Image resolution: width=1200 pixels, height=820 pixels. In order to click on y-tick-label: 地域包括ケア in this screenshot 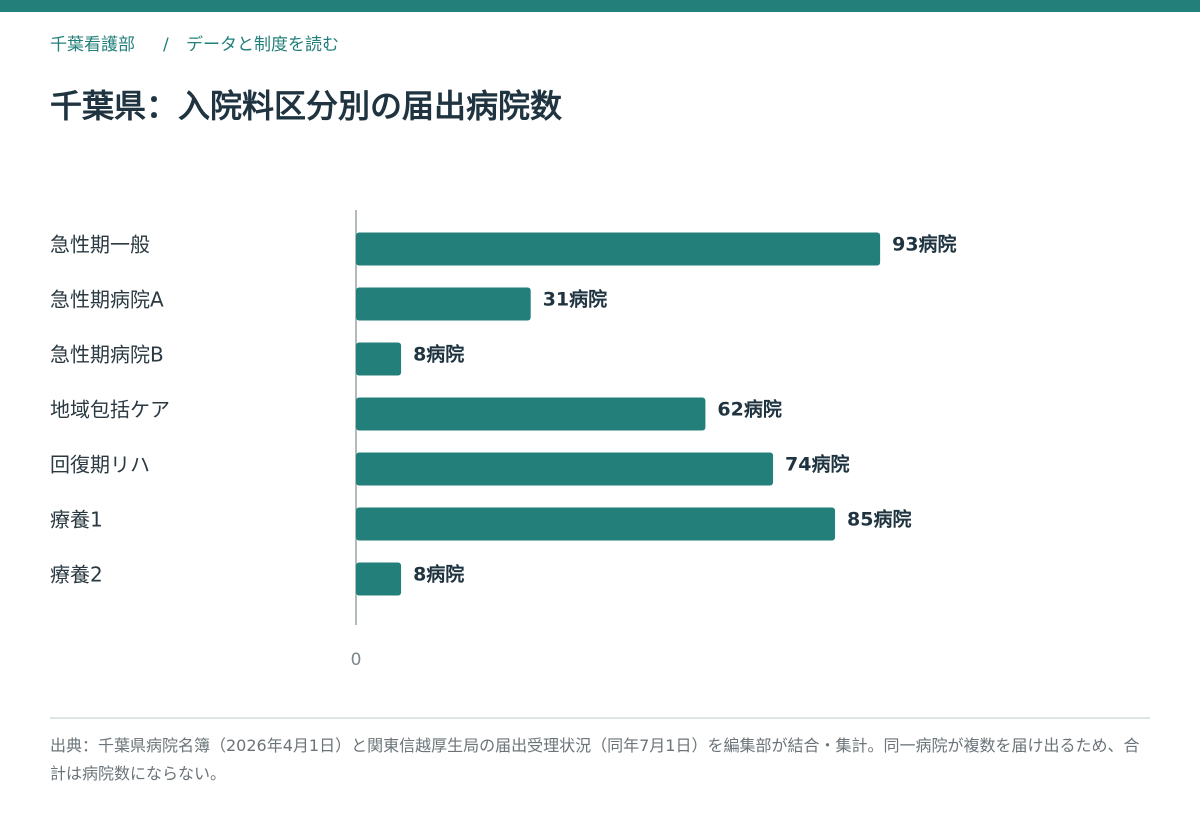, I will do `click(110, 410)`.